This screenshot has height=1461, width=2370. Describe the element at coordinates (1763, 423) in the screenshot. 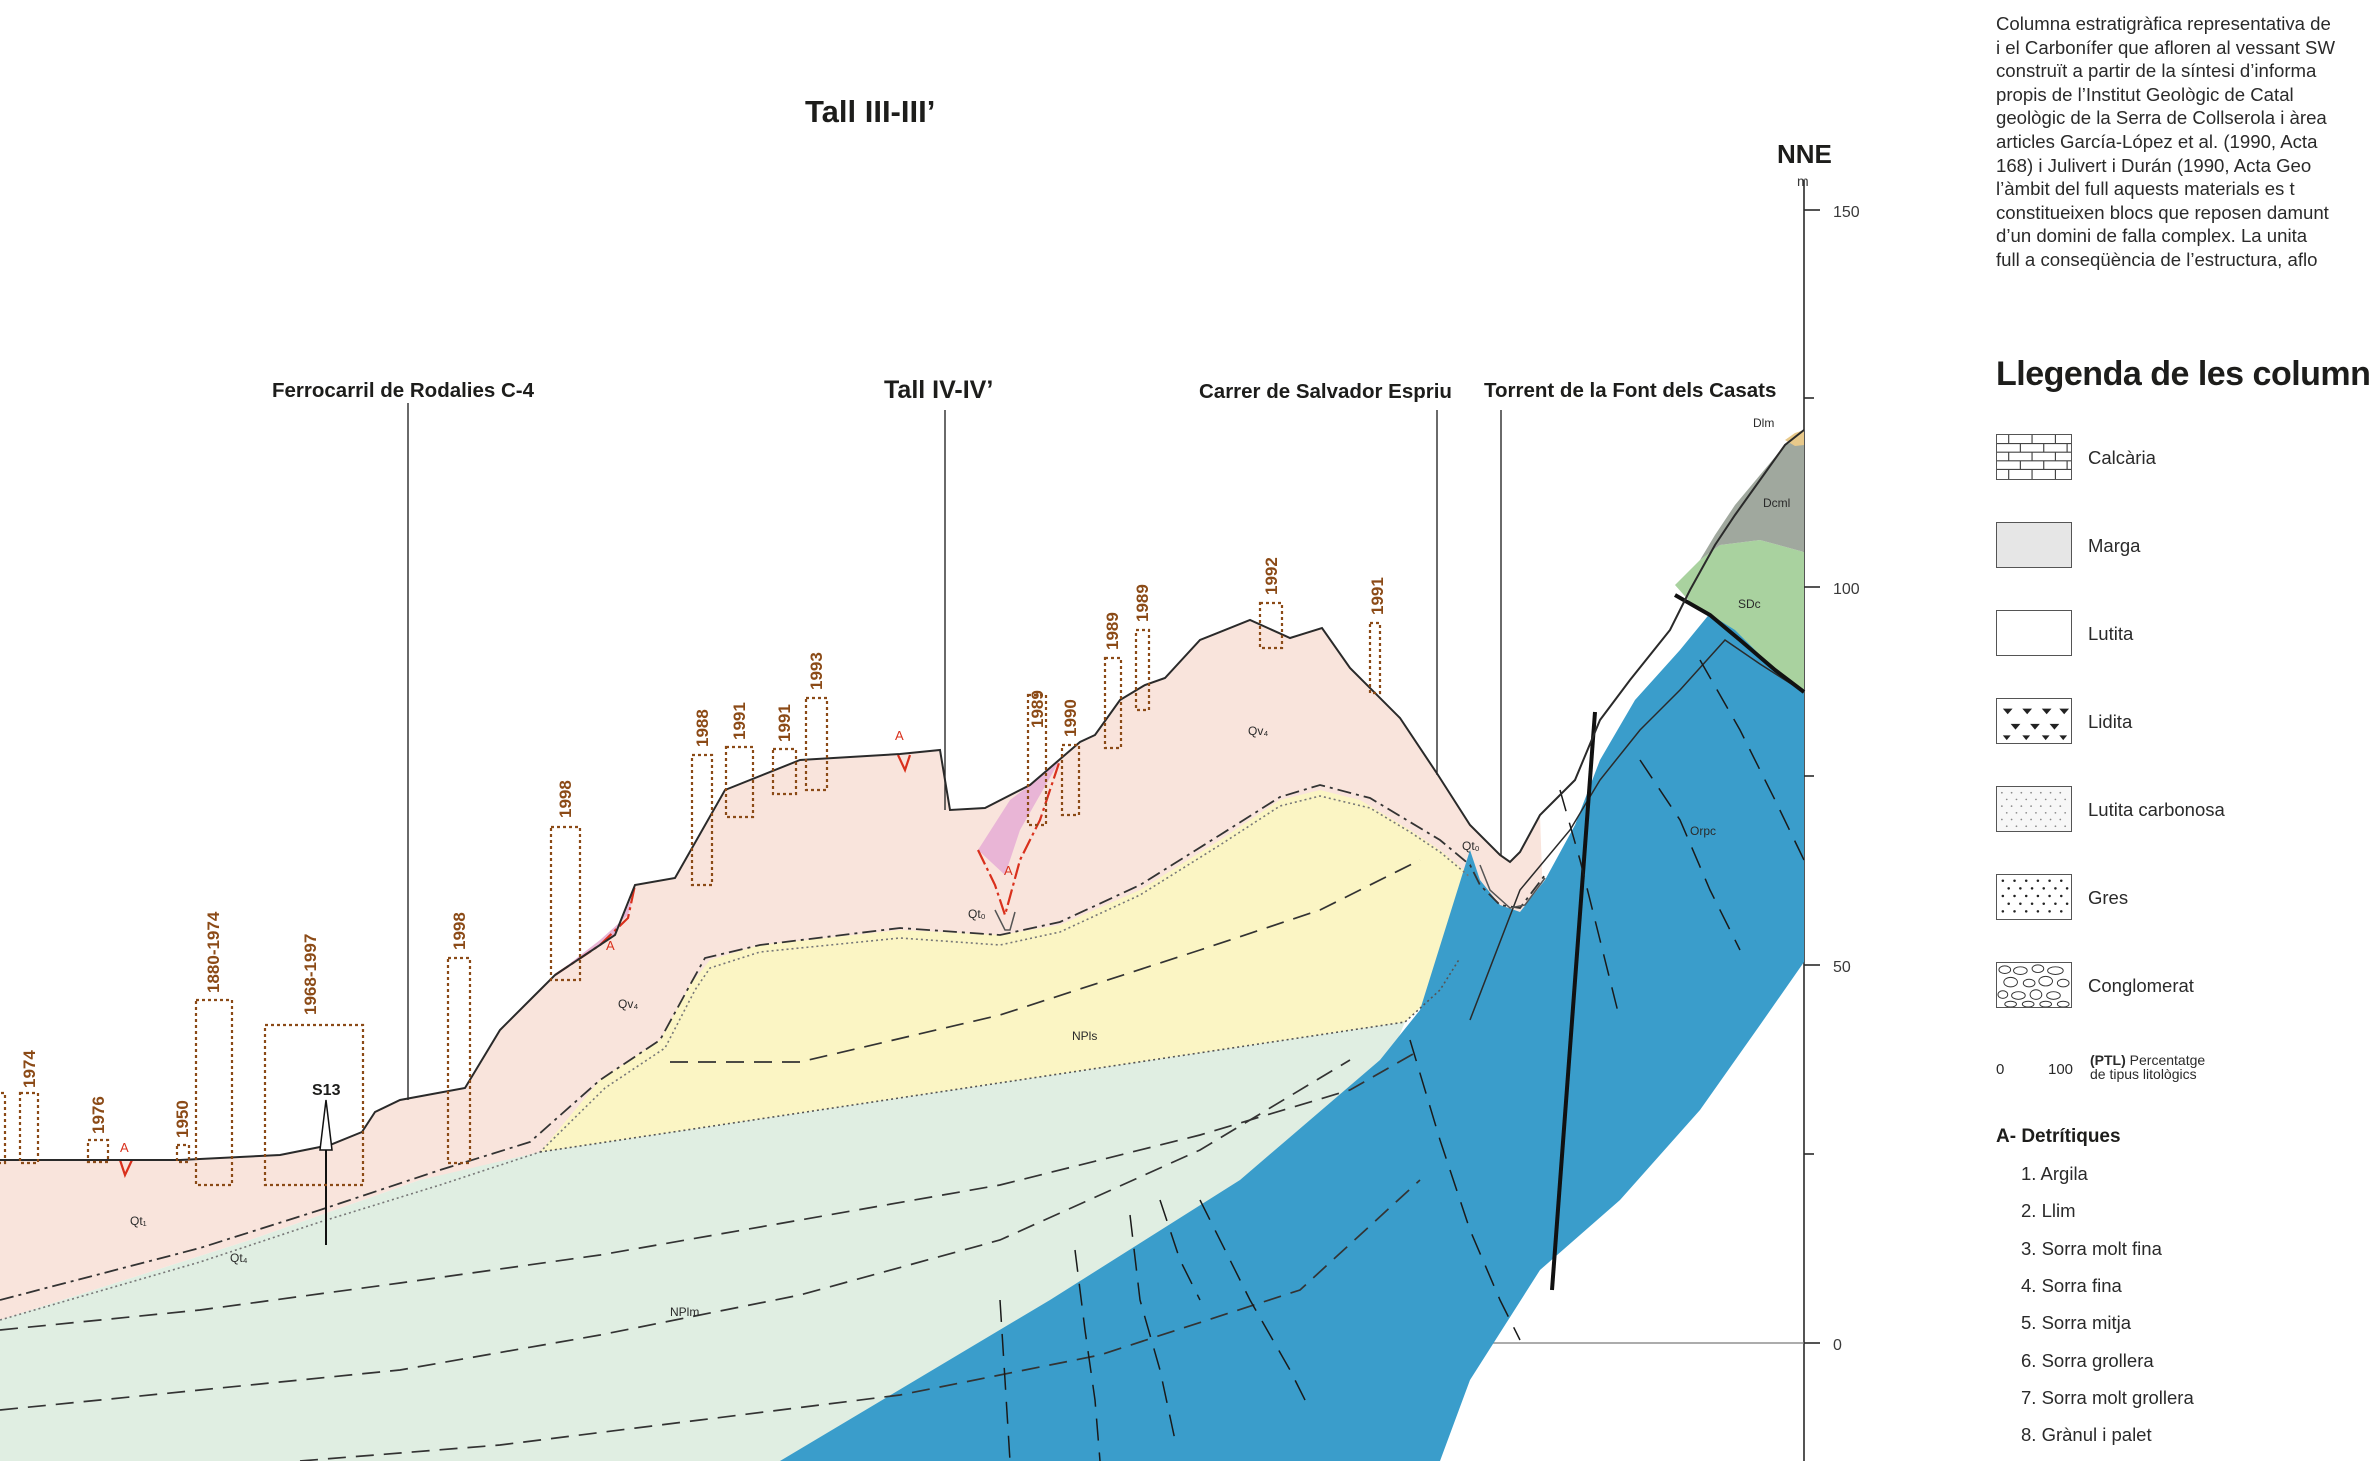

I see `unit-label-dlm: Dlm` at that location.